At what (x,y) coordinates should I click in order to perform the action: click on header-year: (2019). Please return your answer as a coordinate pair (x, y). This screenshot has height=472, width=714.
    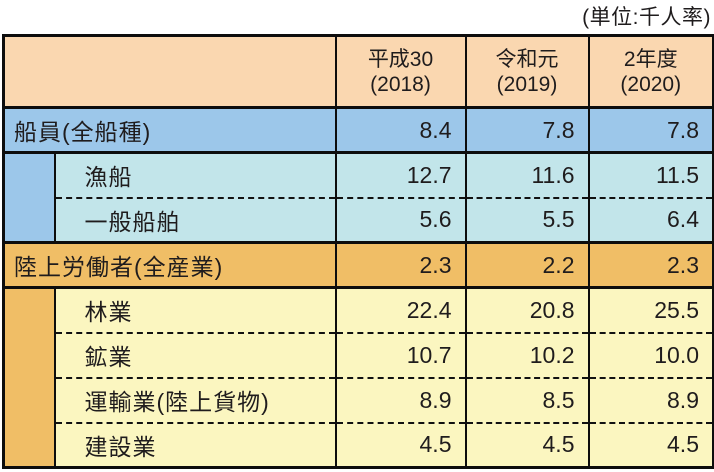
    Looking at the image, I should click on (527, 84).